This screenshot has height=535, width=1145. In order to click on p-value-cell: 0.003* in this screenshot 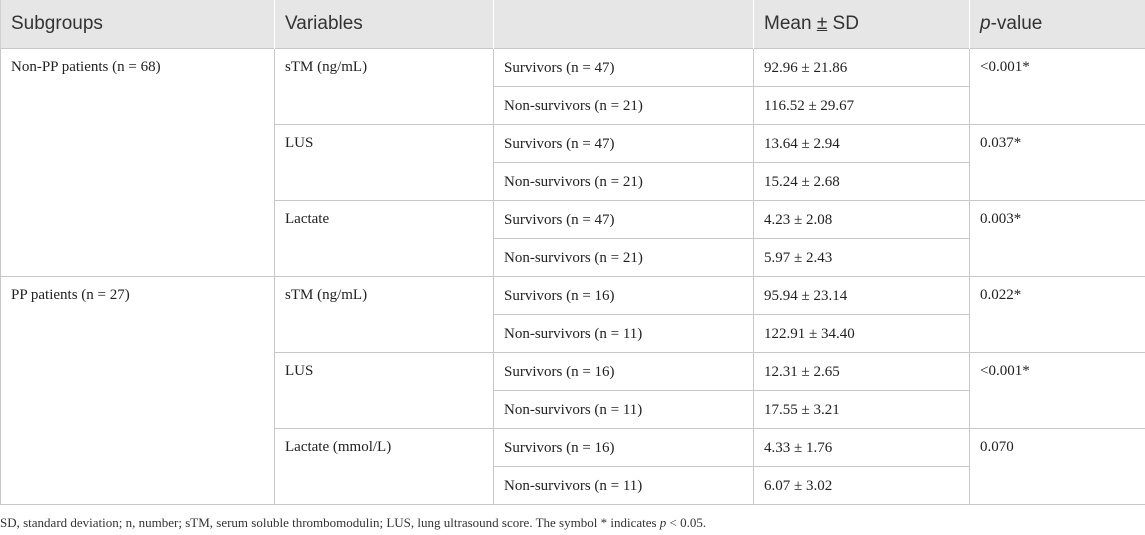, I will do `click(1057, 238)`.